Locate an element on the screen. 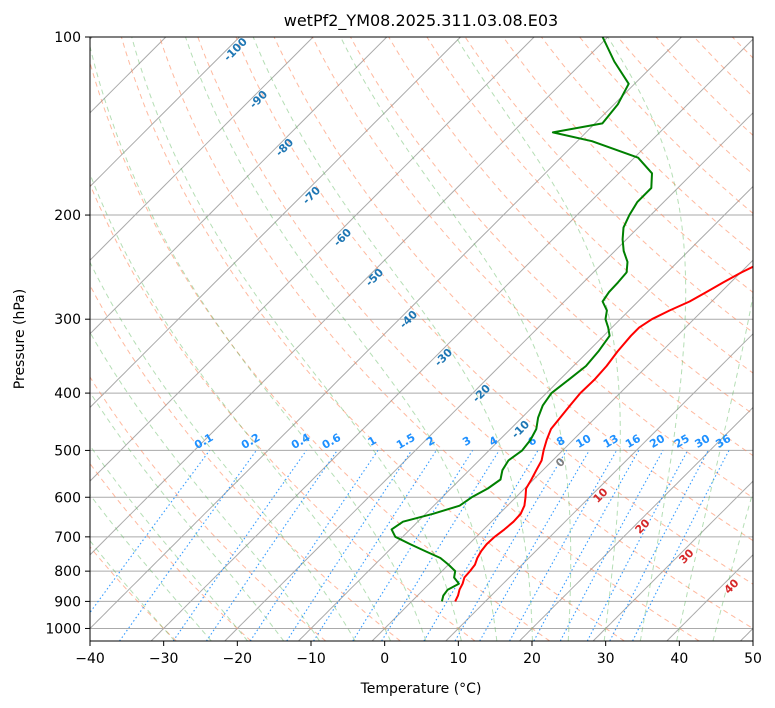 The image size is (775, 708). dry-adiabat-label: -60 is located at coordinates (342, 237).